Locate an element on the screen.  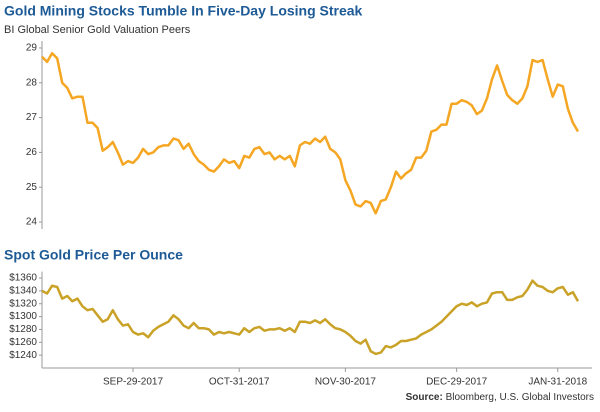
y-tick-label: 27 is located at coordinates (32, 117).